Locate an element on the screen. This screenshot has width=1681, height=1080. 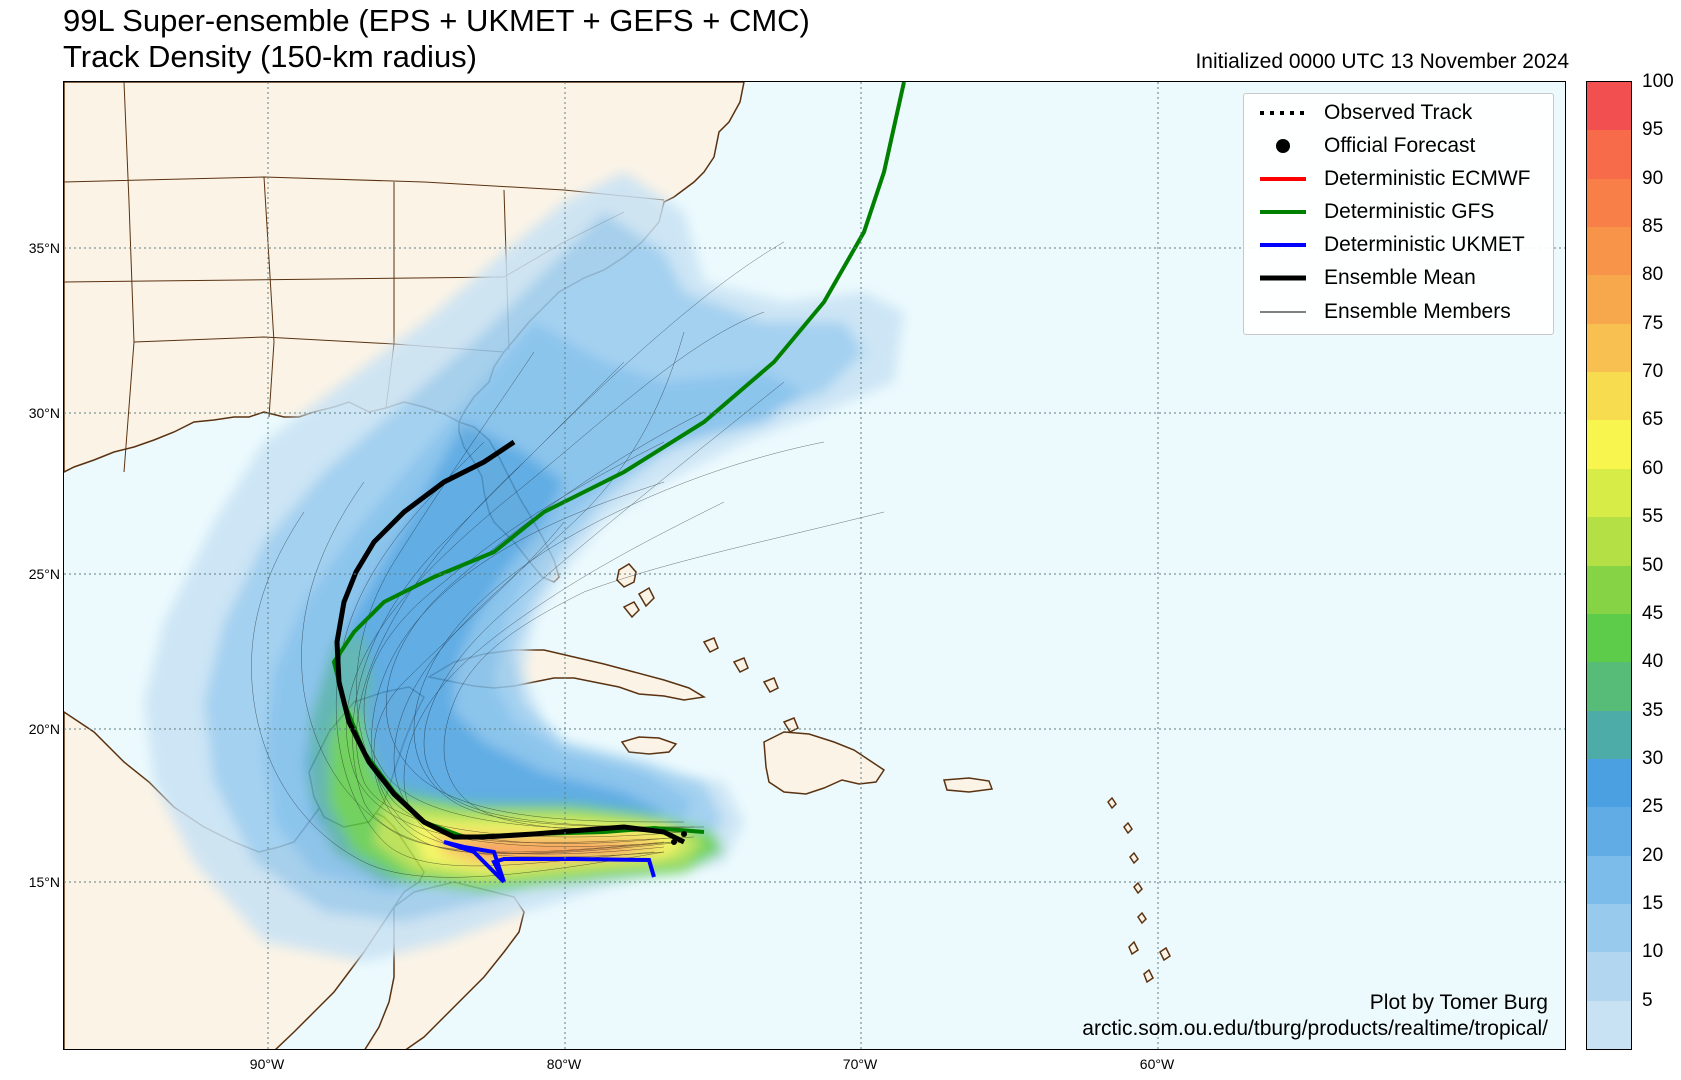
colorbar-tick-label: 5 is located at coordinates (1647, 1000).